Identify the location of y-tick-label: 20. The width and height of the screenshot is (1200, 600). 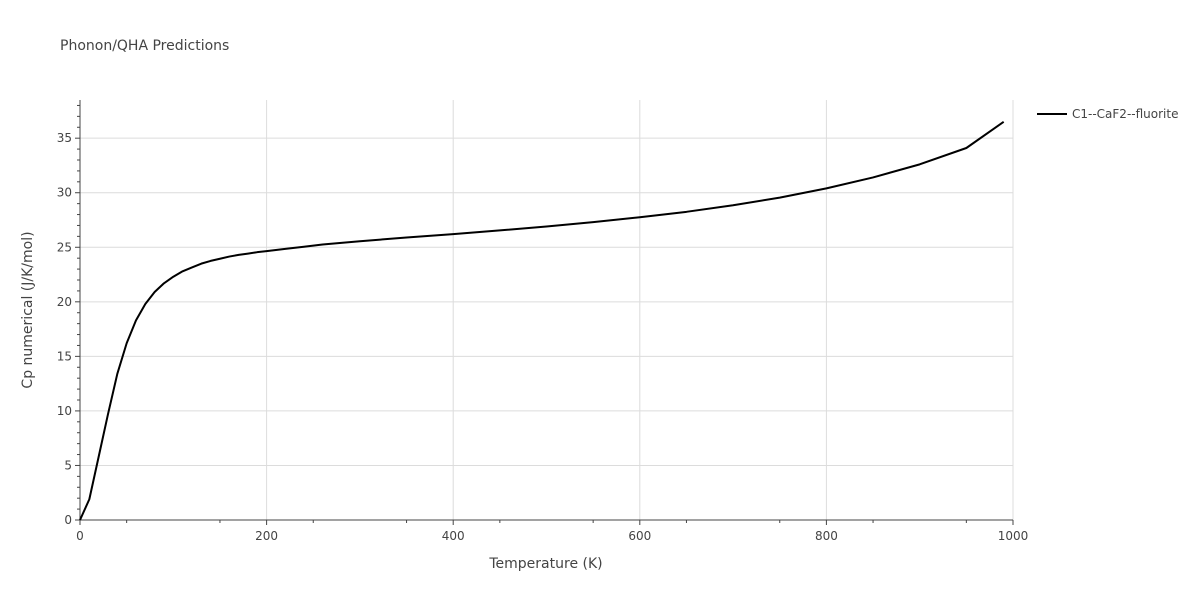
(64, 302).